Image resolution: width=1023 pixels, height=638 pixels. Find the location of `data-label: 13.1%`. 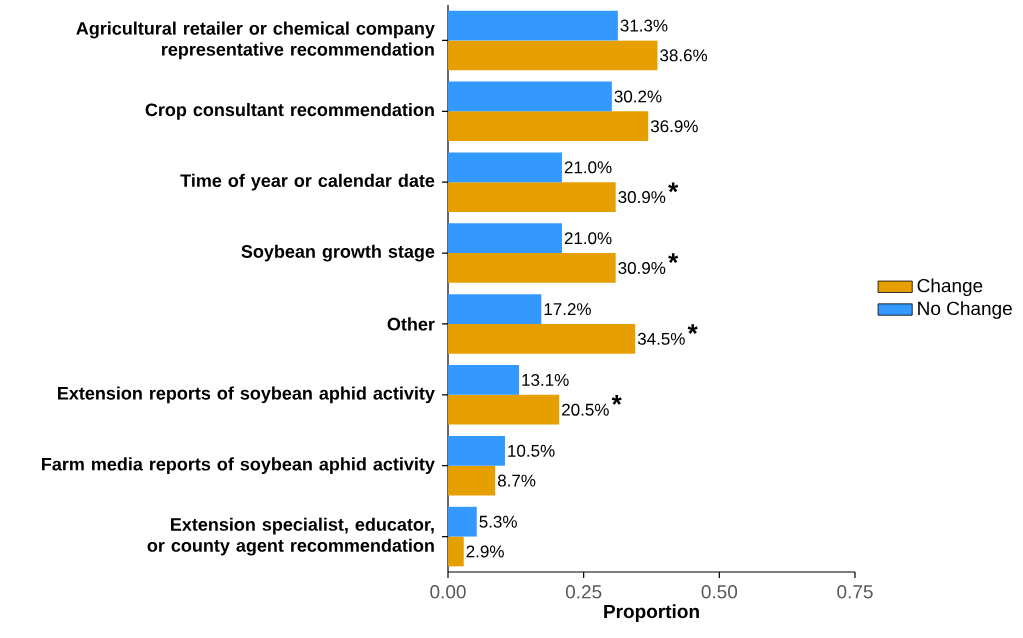

data-label: 13.1% is located at coordinates (545, 379).